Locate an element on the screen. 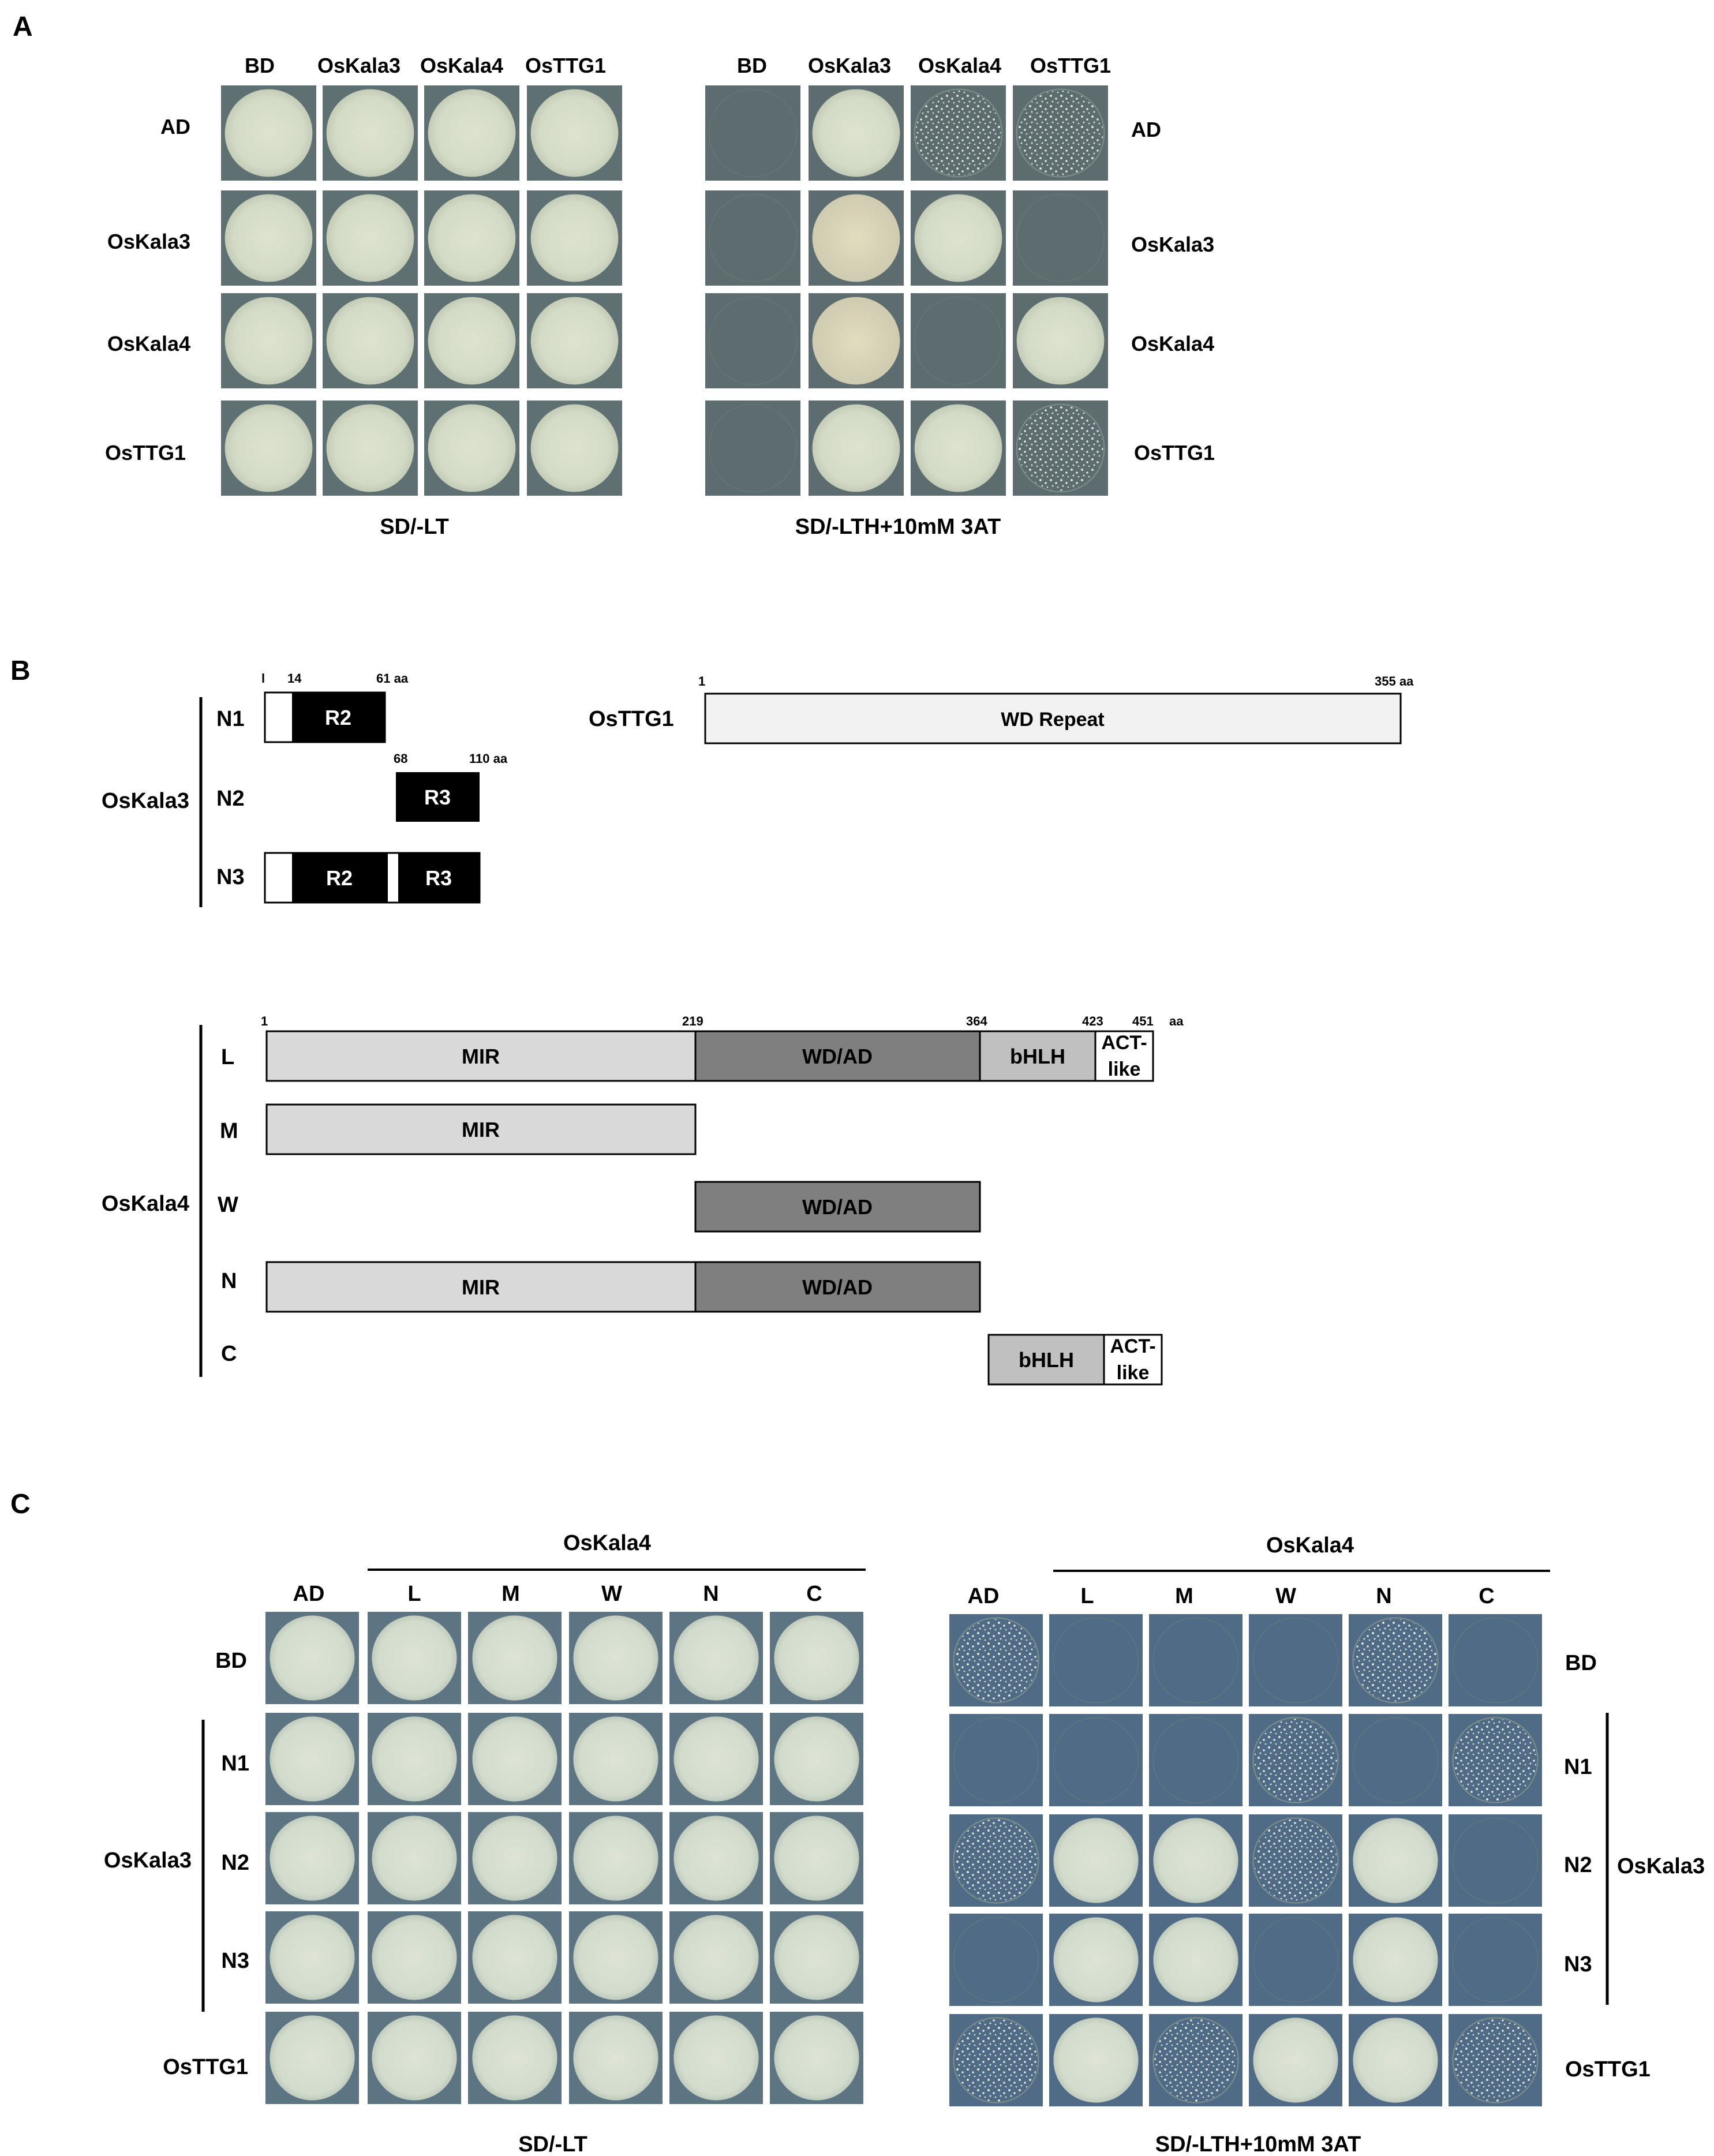 The width and height of the screenshot is (1714, 2156). panel-c-left-col-labels: AD L M W N C is located at coordinates (557, 1594).